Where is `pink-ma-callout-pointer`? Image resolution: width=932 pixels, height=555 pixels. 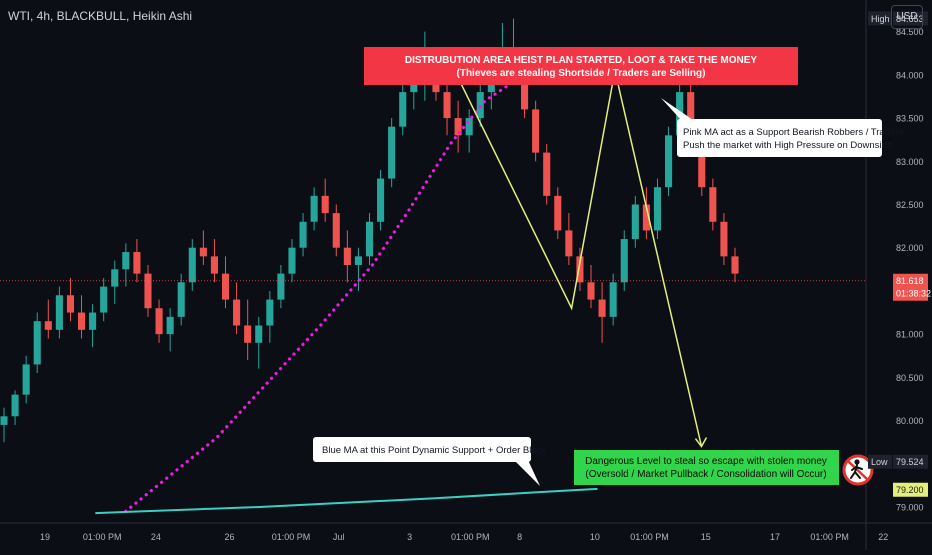 pink-ma-callout-pointer is located at coordinates (678, 110).